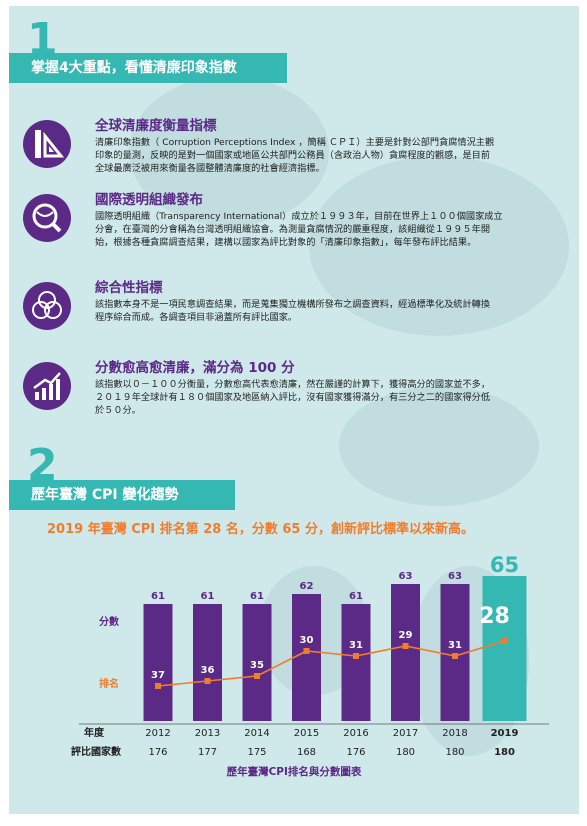  Describe the element at coordinates (505, 733) in the screenshot. I see `year-tick-label: 2019` at that location.